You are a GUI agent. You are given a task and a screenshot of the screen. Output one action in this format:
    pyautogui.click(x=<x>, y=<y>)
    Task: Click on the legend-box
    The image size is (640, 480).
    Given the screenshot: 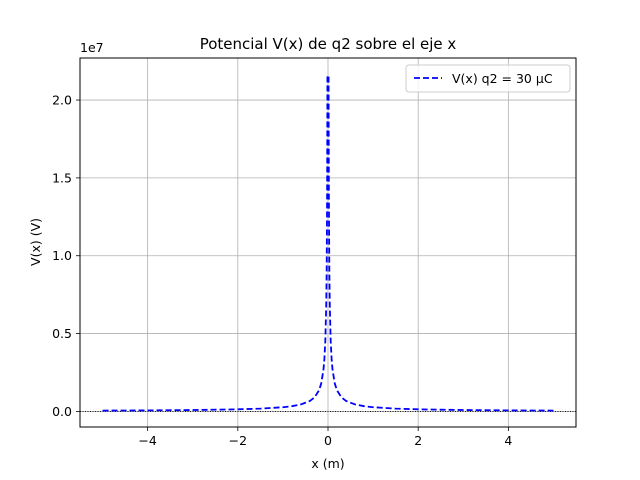 What is the action you would take?
    pyautogui.click(x=488, y=78)
    